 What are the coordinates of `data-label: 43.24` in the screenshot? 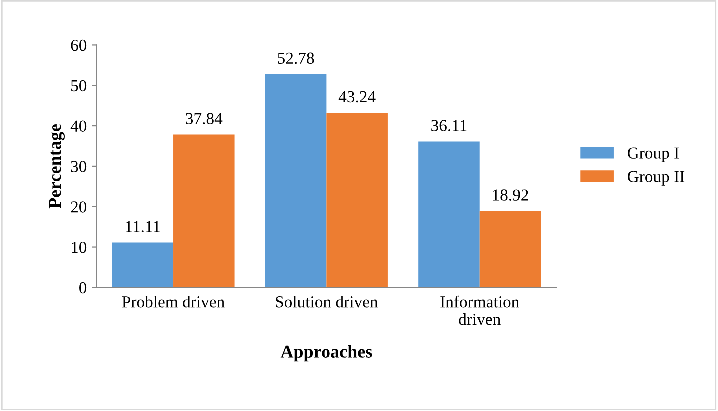 It's located at (357, 97).